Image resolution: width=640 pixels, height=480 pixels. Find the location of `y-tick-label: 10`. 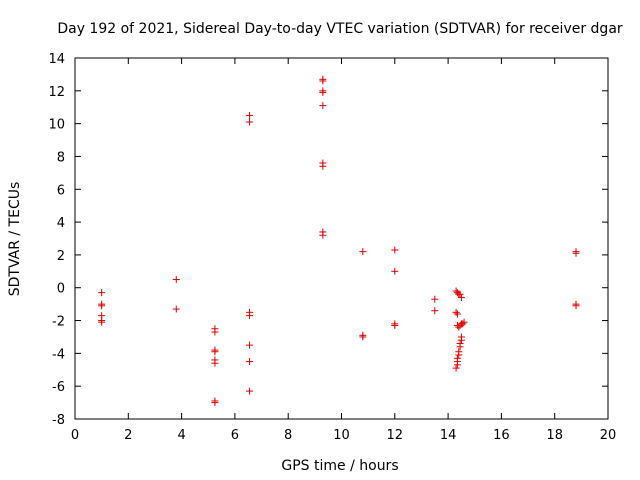

y-tick-label: 10 is located at coordinates (56, 125).